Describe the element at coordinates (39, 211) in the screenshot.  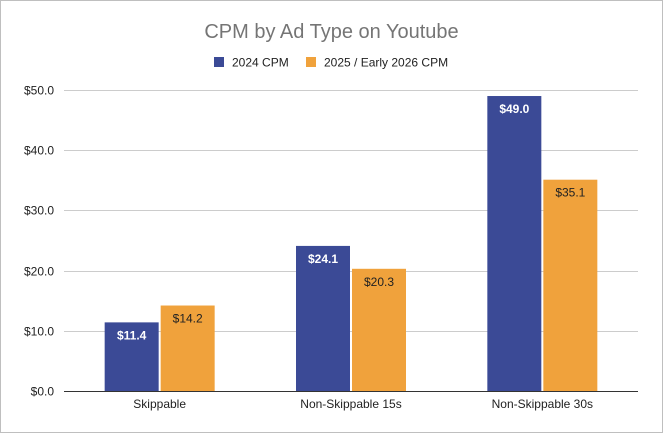
I see `y-tick-label: $30.0` at that location.